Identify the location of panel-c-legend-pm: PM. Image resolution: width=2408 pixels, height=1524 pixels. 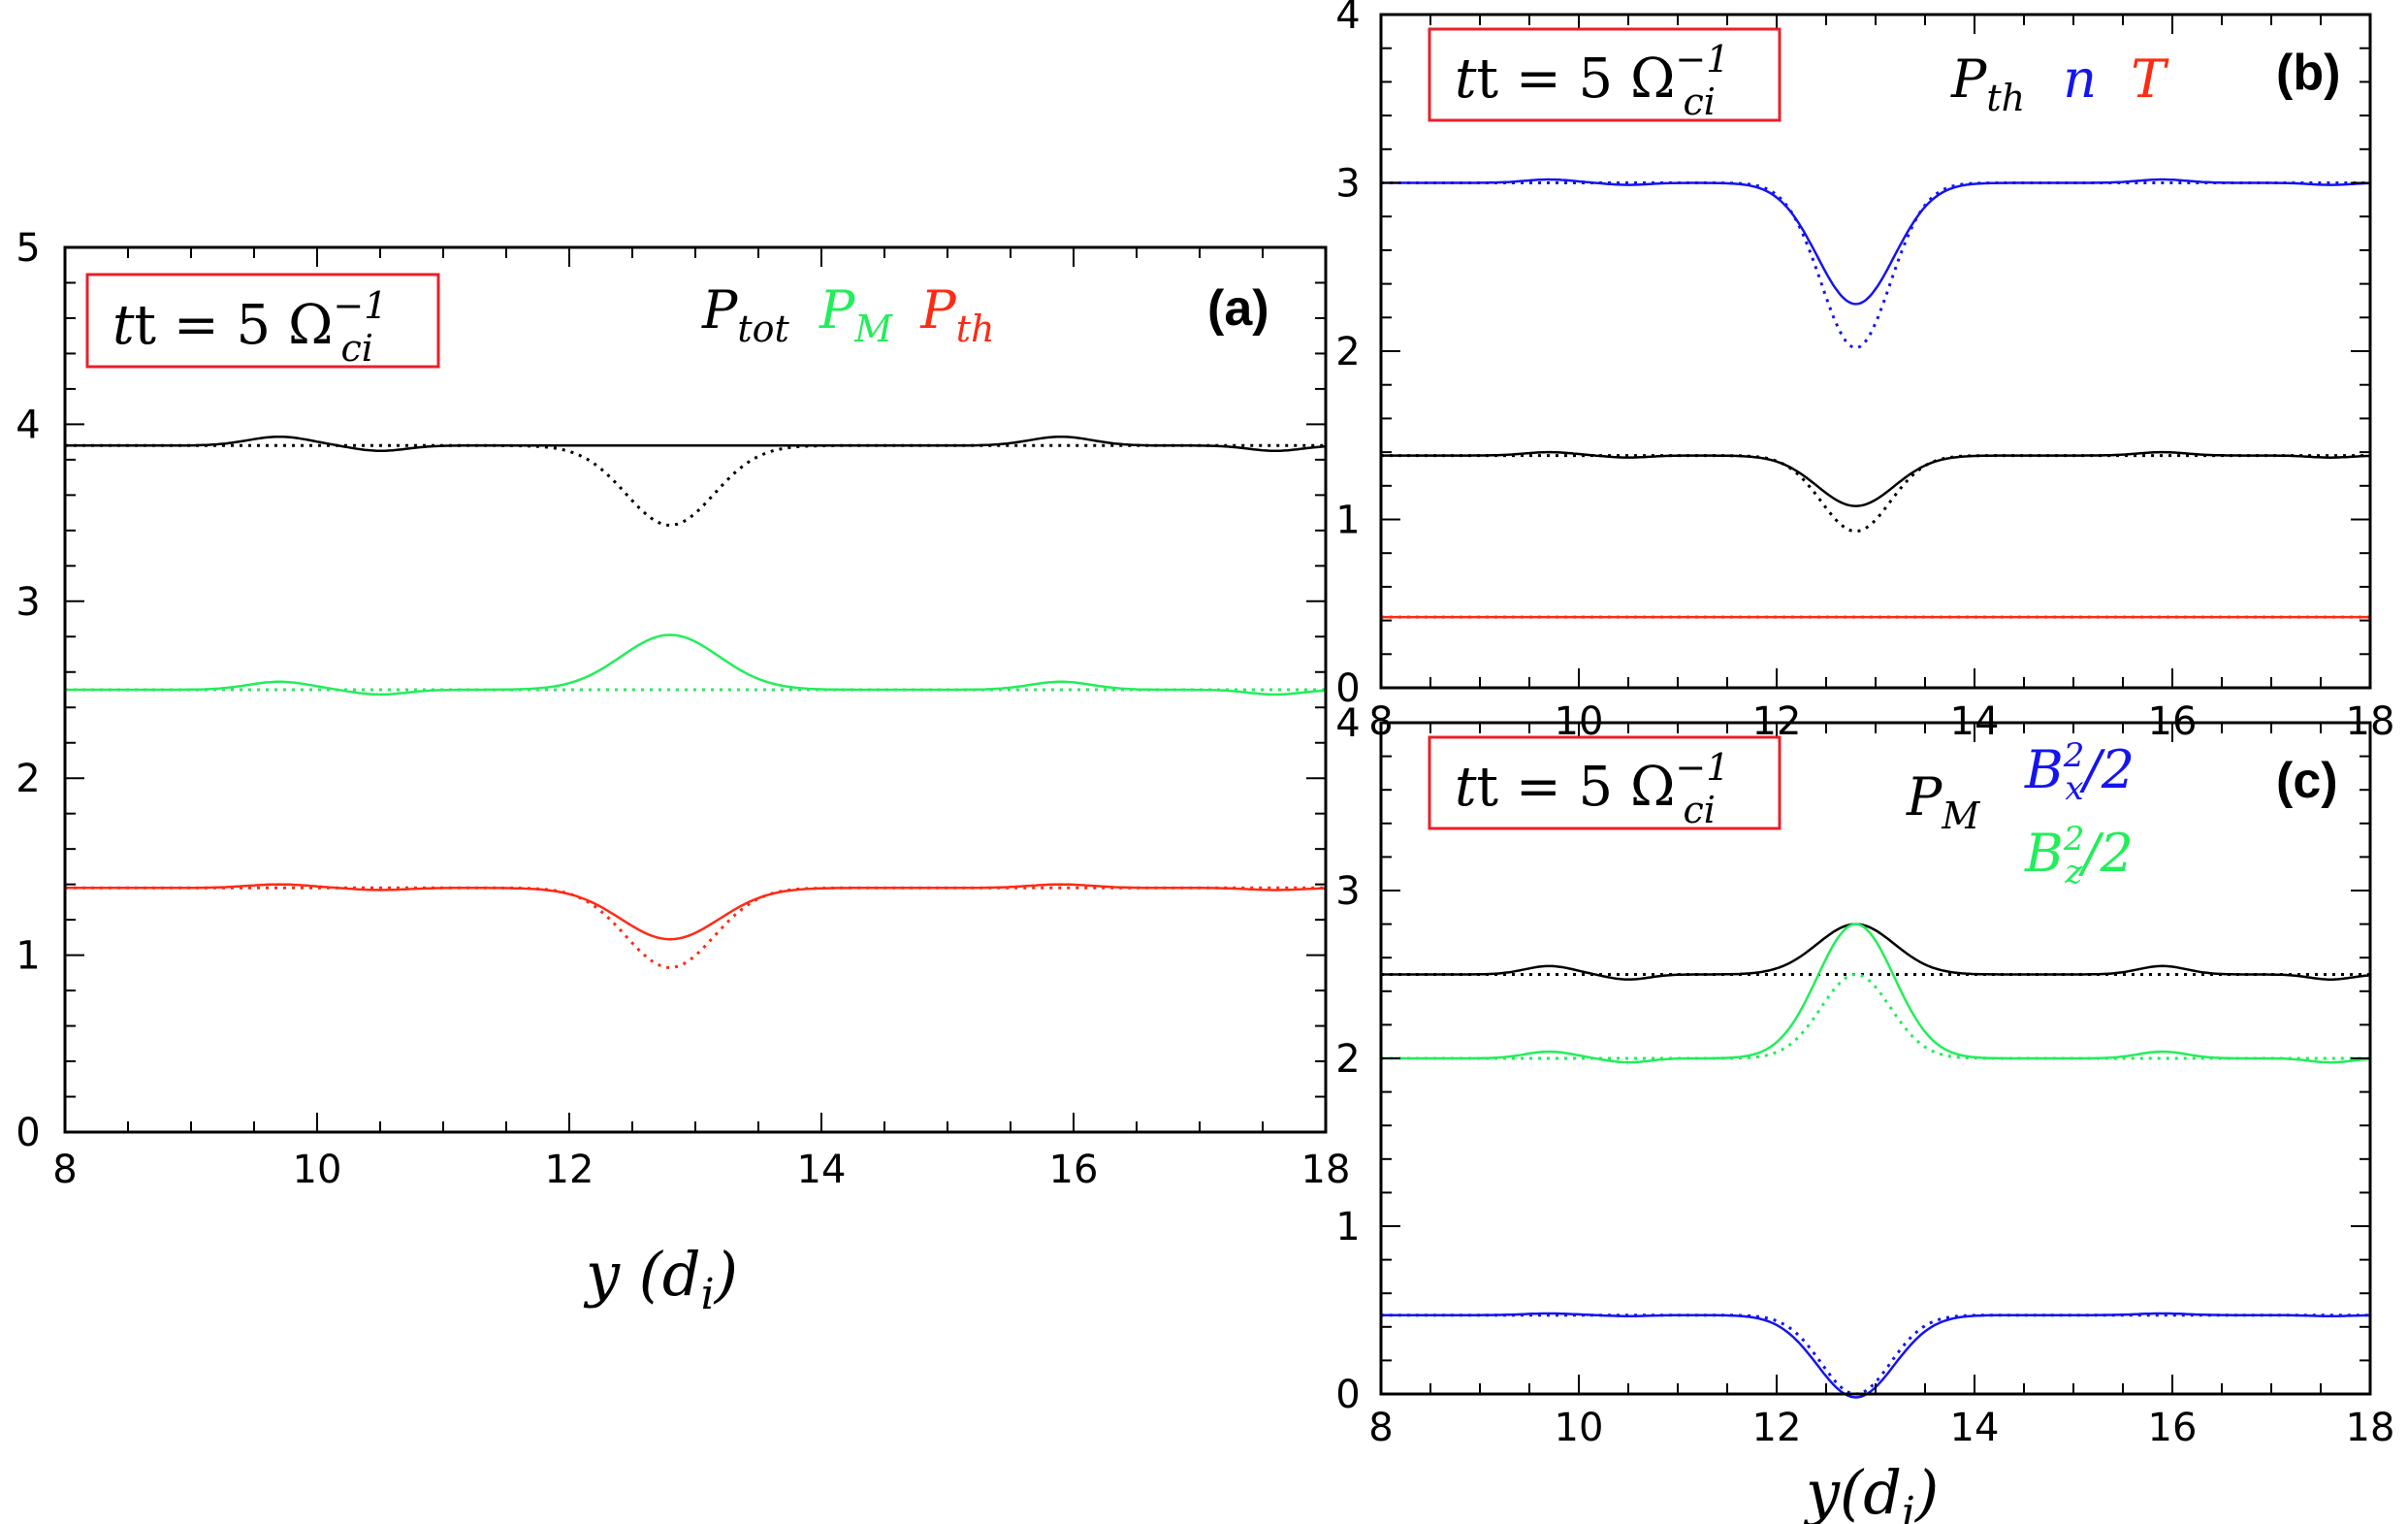
(1943, 802).